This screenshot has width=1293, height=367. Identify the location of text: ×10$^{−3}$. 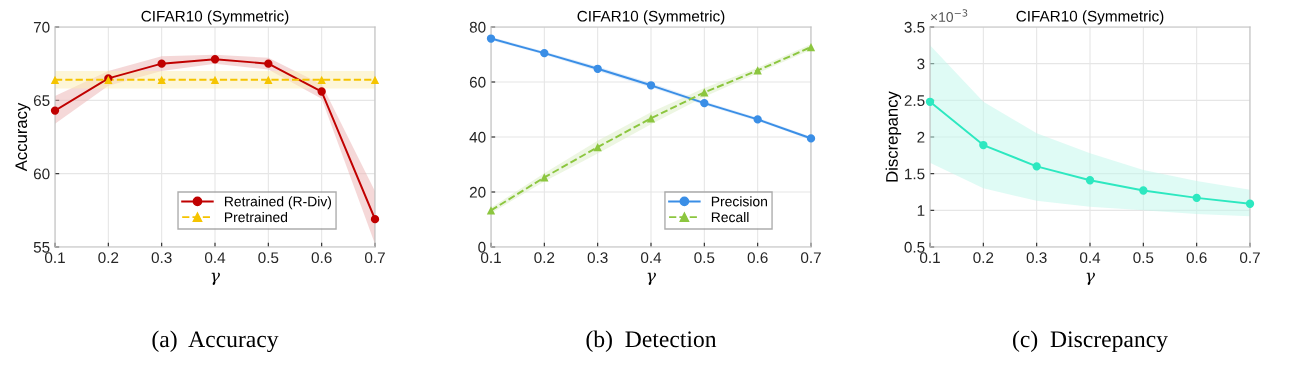
(949, 15).